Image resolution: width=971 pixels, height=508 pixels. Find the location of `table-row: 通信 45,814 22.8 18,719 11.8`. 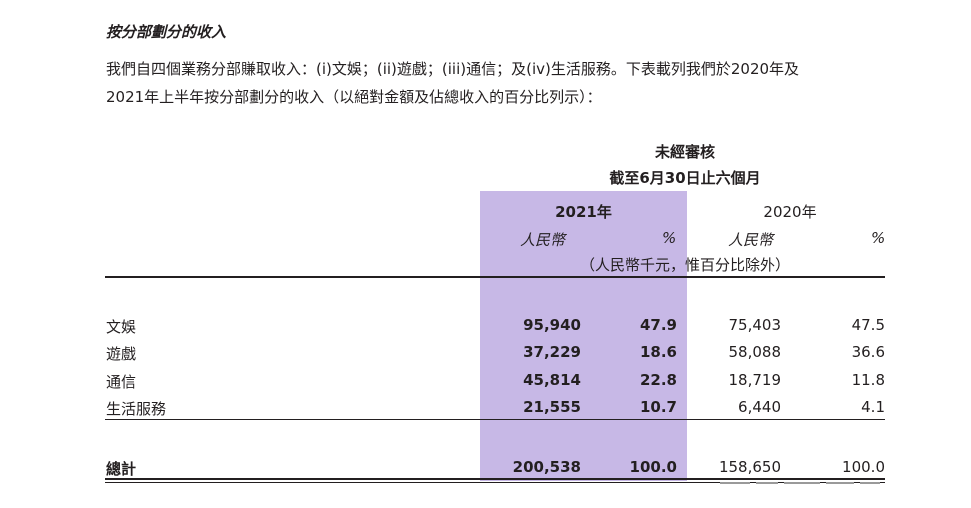

table-row: 通信 45,814 22.8 18,719 11.8 is located at coordinates (485, 383).